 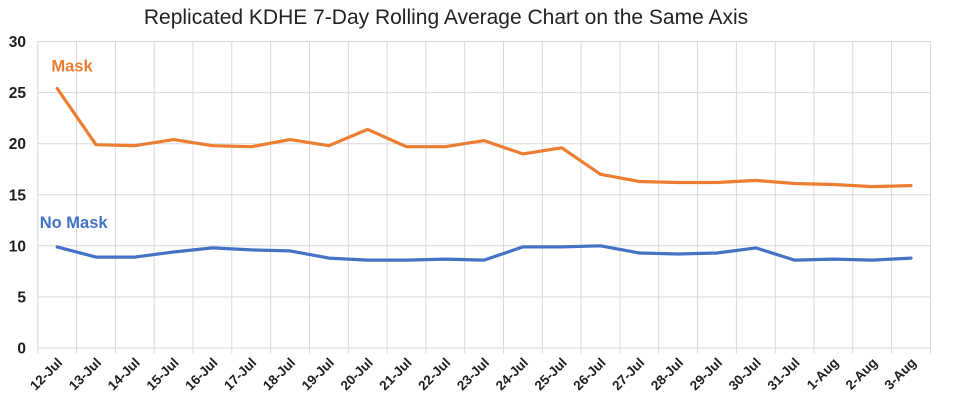 I want to click on x-axis-tick-label: 31-Jul, so click(x=784, y=374).